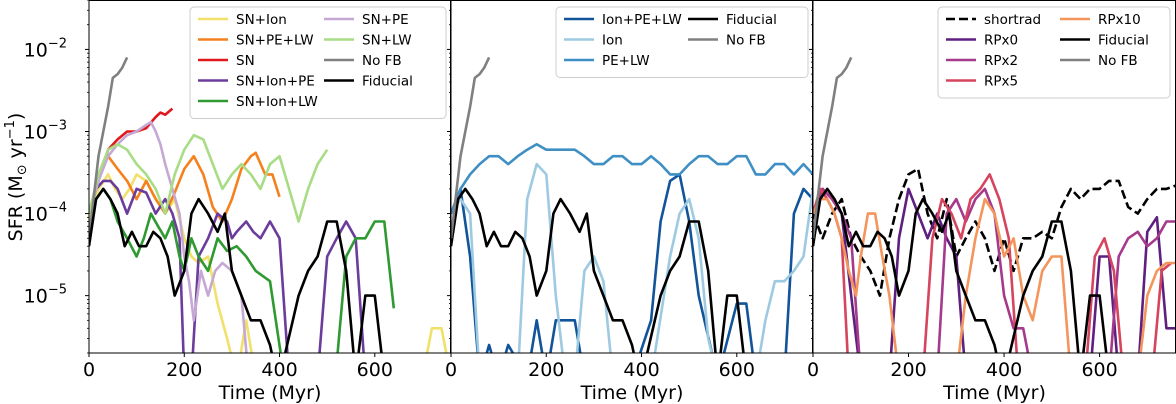 The height and width of the screenshot is (404, 1176). I want to click on legend-label: RPx5, so click(1001, 82).